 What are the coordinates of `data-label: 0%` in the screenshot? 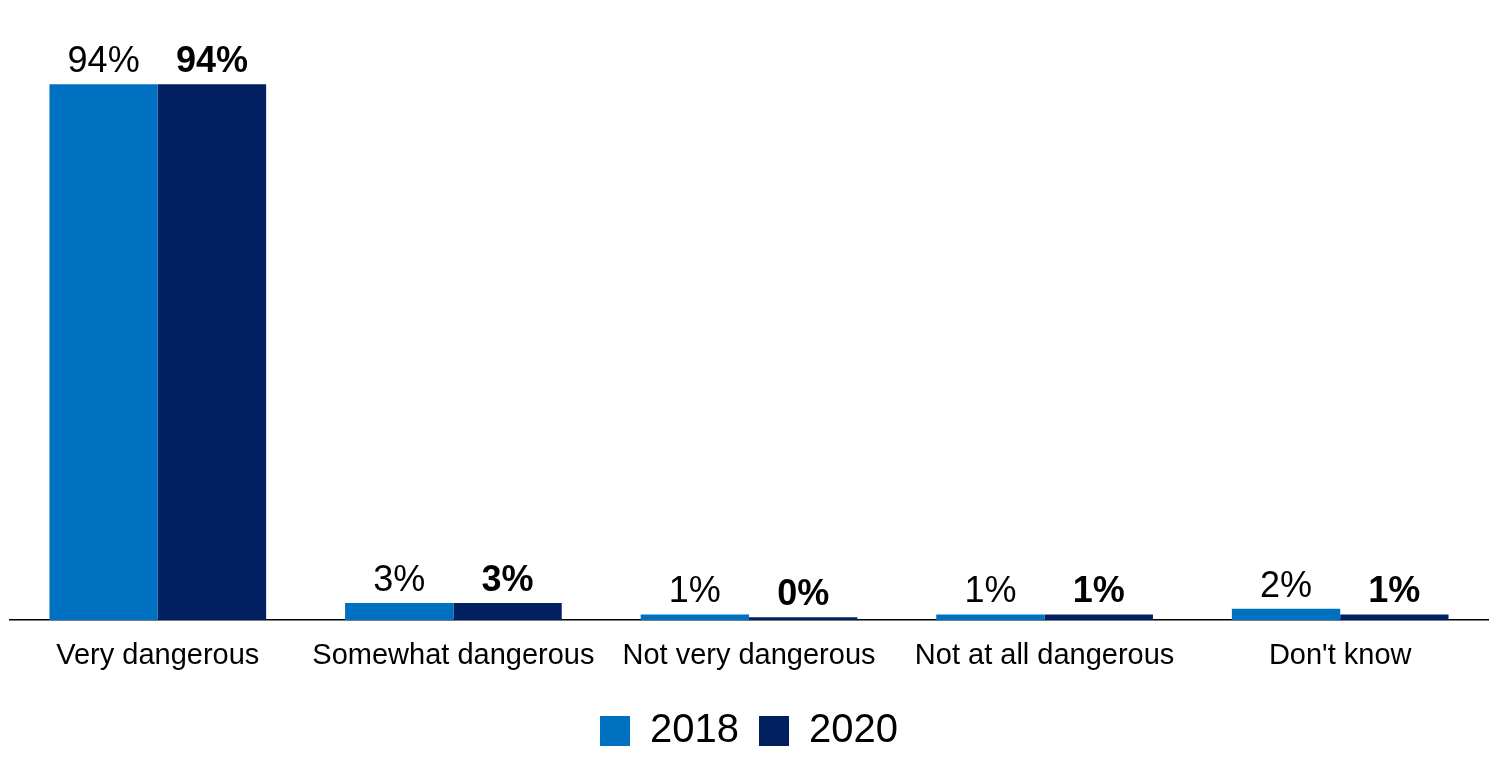 It's located at (803, 593).